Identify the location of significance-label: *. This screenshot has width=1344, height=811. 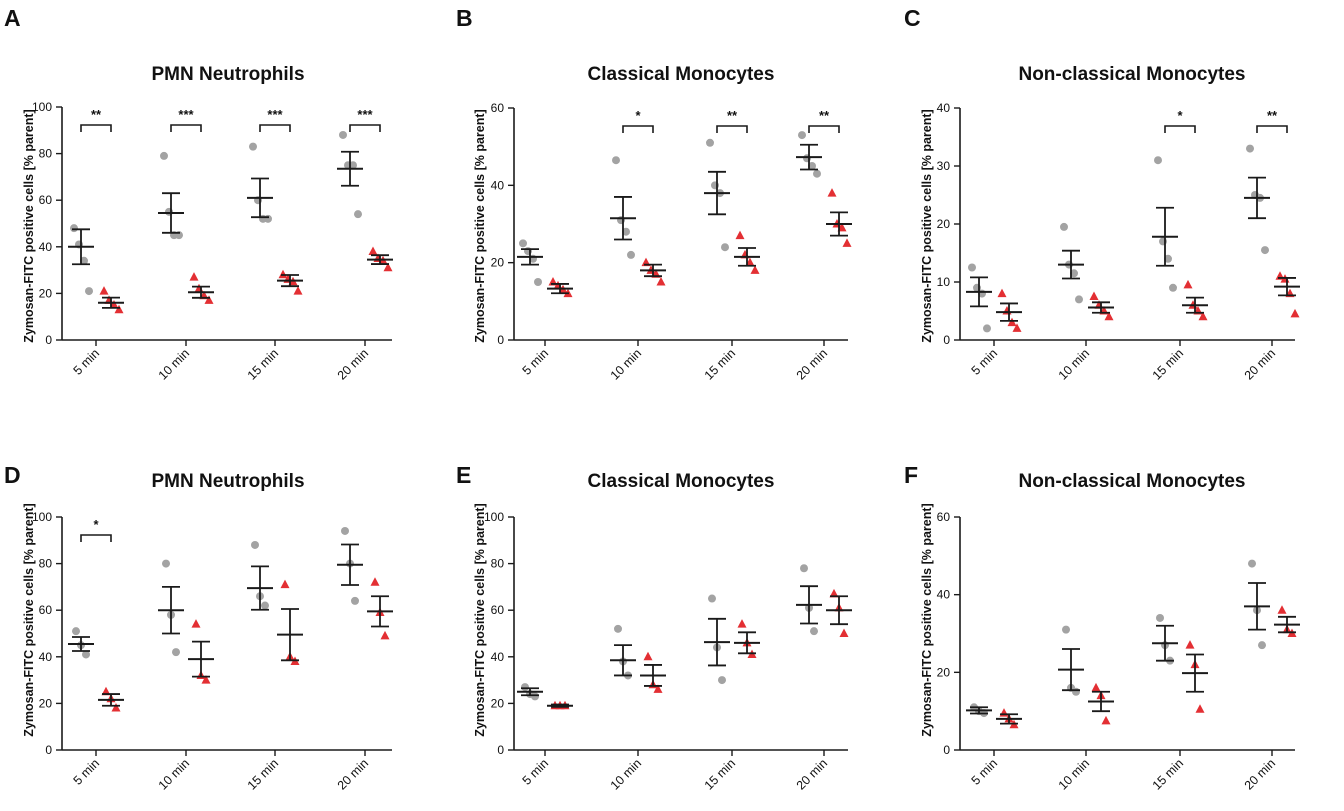
(638, 115).